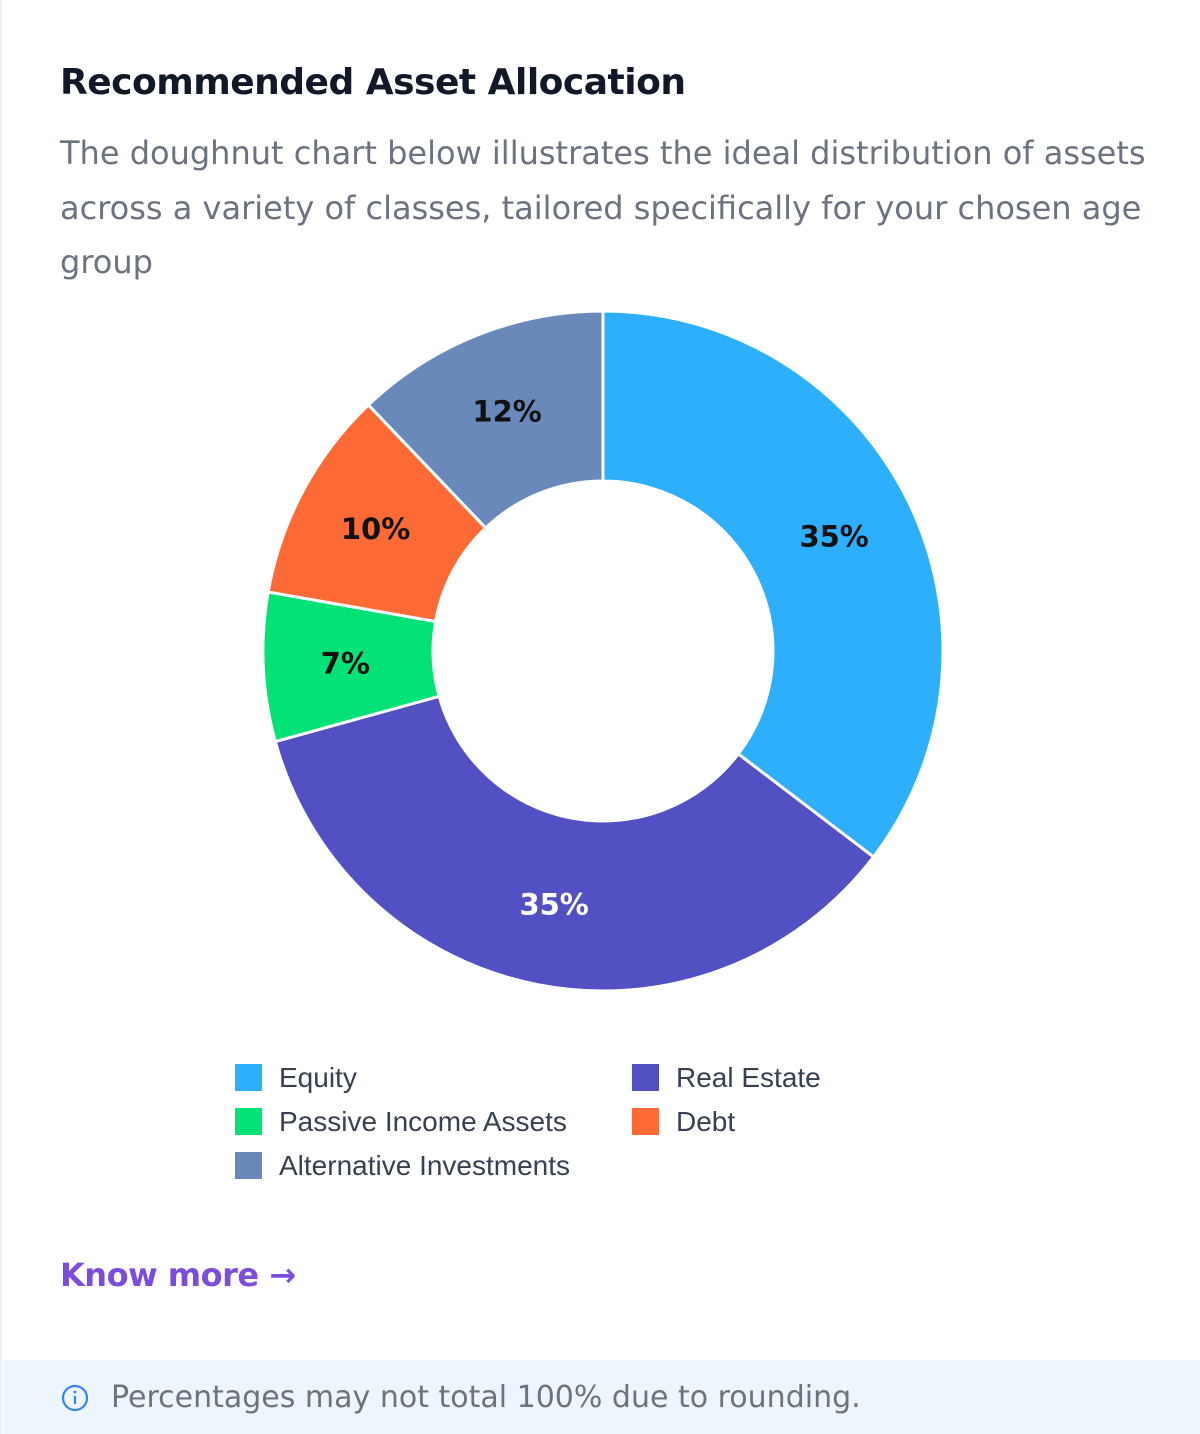 The height and width of the screenshot is (1434, 1200). I want to click on legend-label: Passive Income Assets, so click(423, 1121).